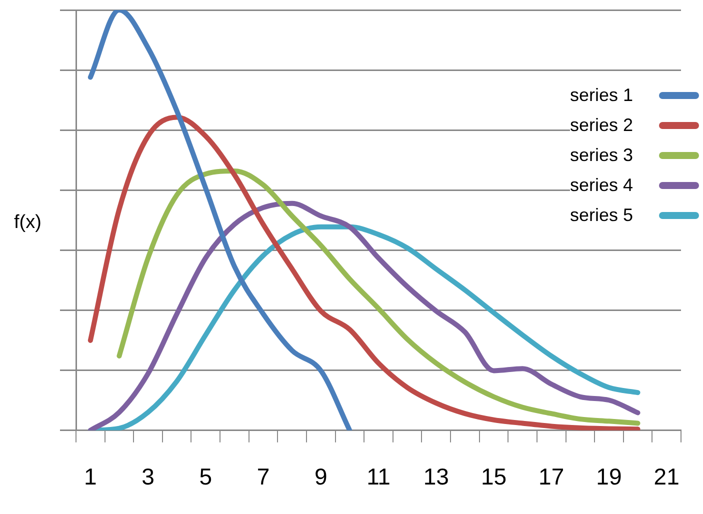 Image resolution: width=703 pixels, height=514 pixels. Describe the element at coordinates (601, 95) in the screenshot. I see `legend-label: series 1` at that location.